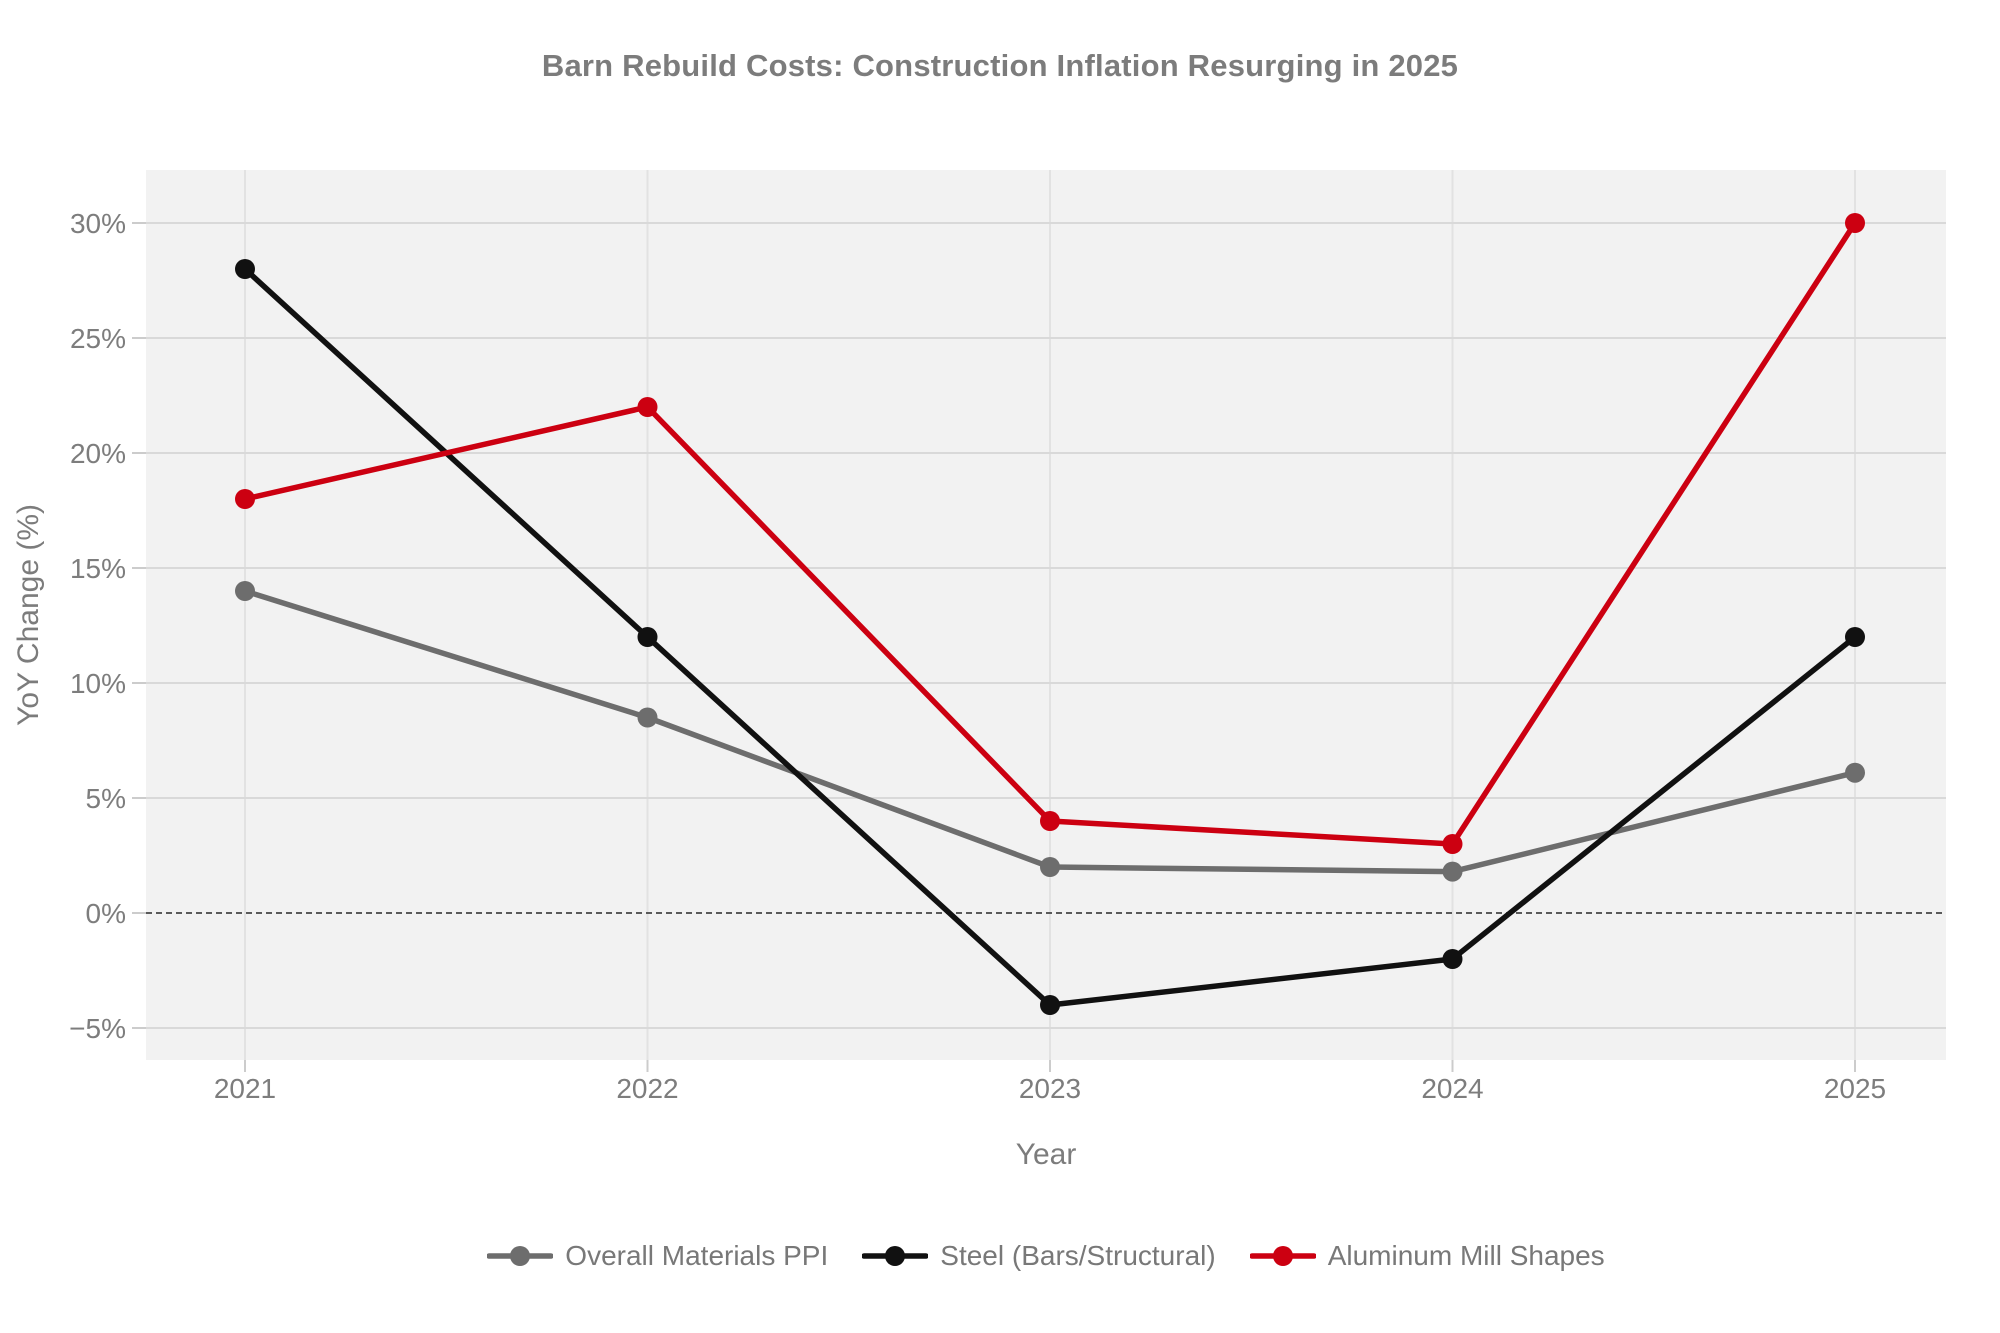 The height and width of the screenshot is (1333, 2000). I want to click on y-tick-label: 15%, so click(98, 568).